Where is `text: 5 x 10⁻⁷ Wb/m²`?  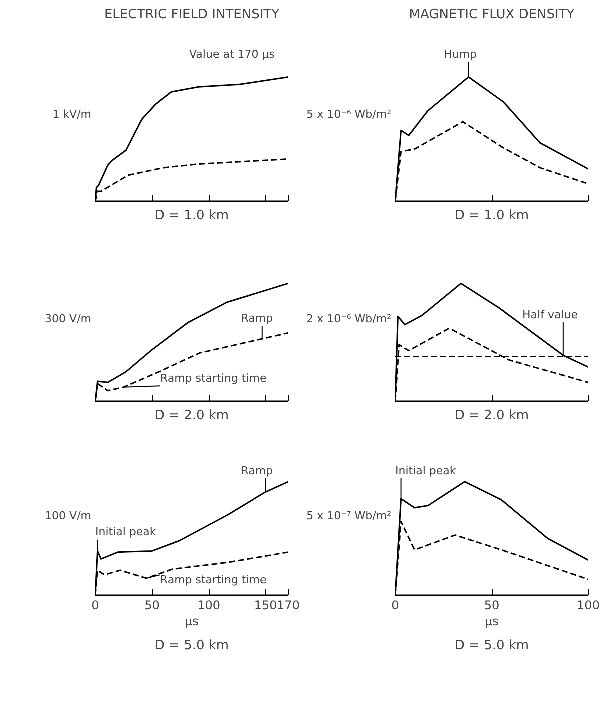 text: 5 x 10⁻⁷ Wb/m² is located at coordinates (349, 516).